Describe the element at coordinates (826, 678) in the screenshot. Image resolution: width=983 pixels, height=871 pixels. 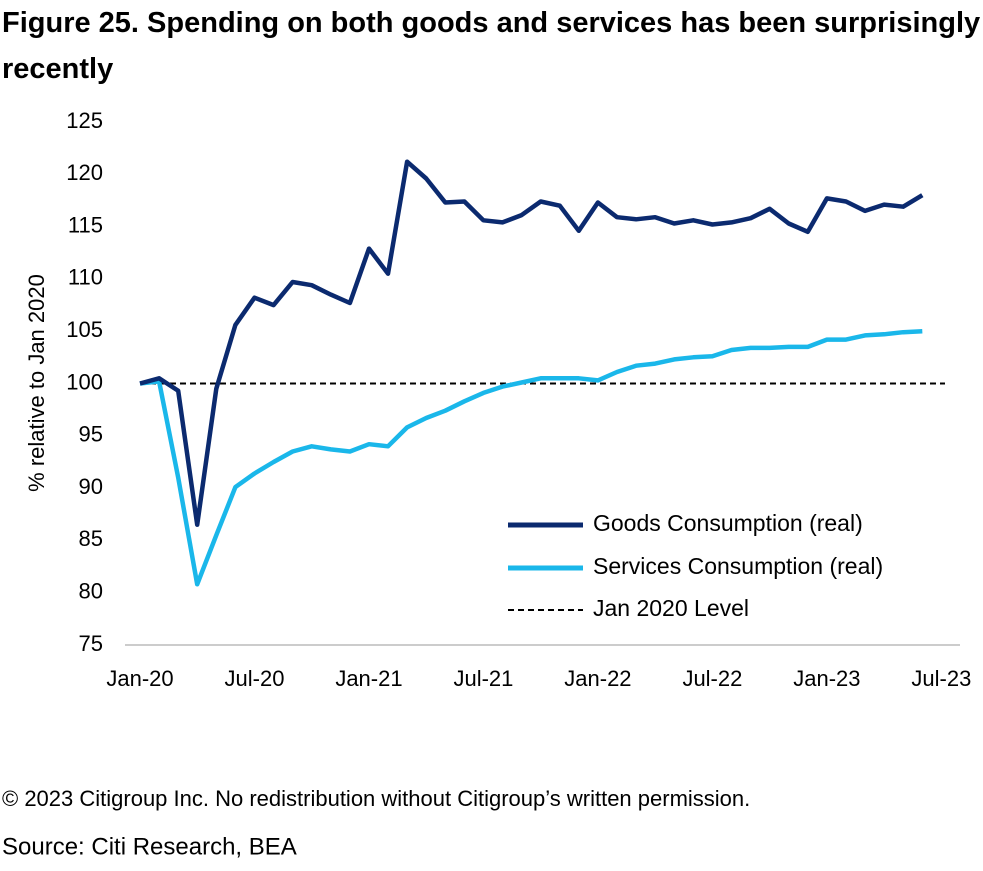
I see `x-tick-label: Jan-23` at that location.